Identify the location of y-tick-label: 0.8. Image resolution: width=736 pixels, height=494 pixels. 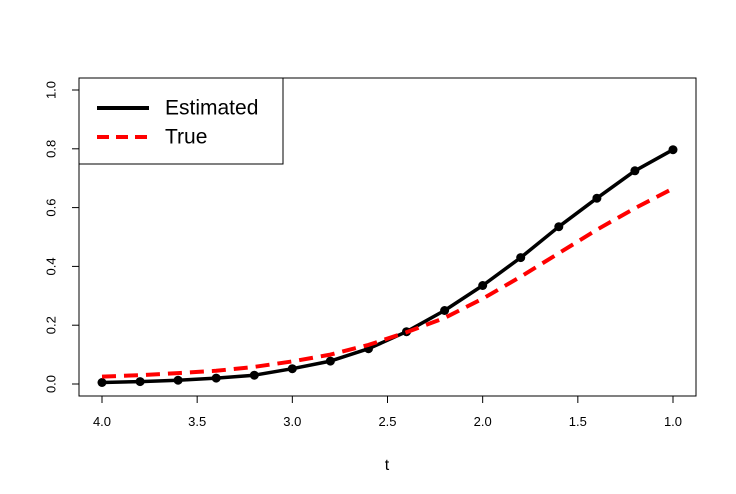
(51, 149).